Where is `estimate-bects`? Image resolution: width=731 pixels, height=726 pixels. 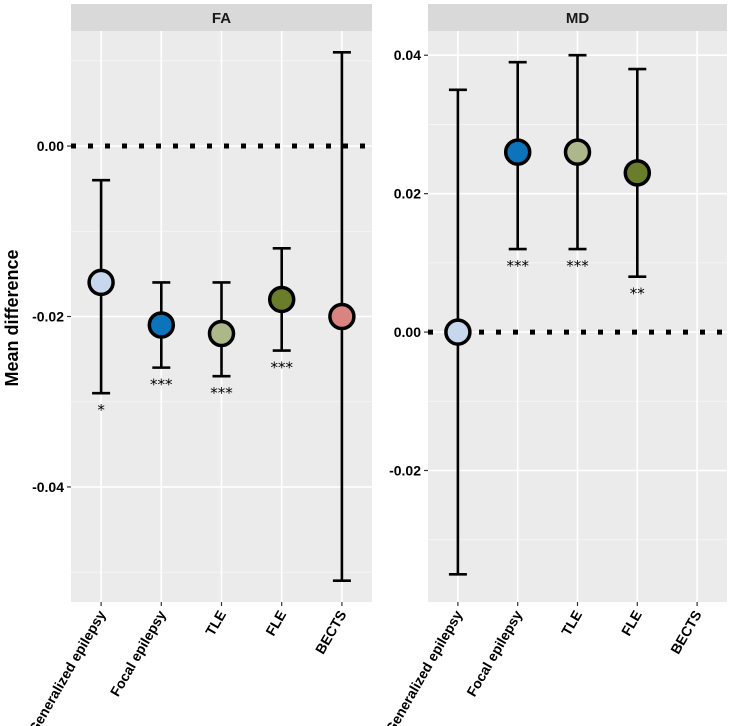
estimate-bects is located at coordinates (342, 316).